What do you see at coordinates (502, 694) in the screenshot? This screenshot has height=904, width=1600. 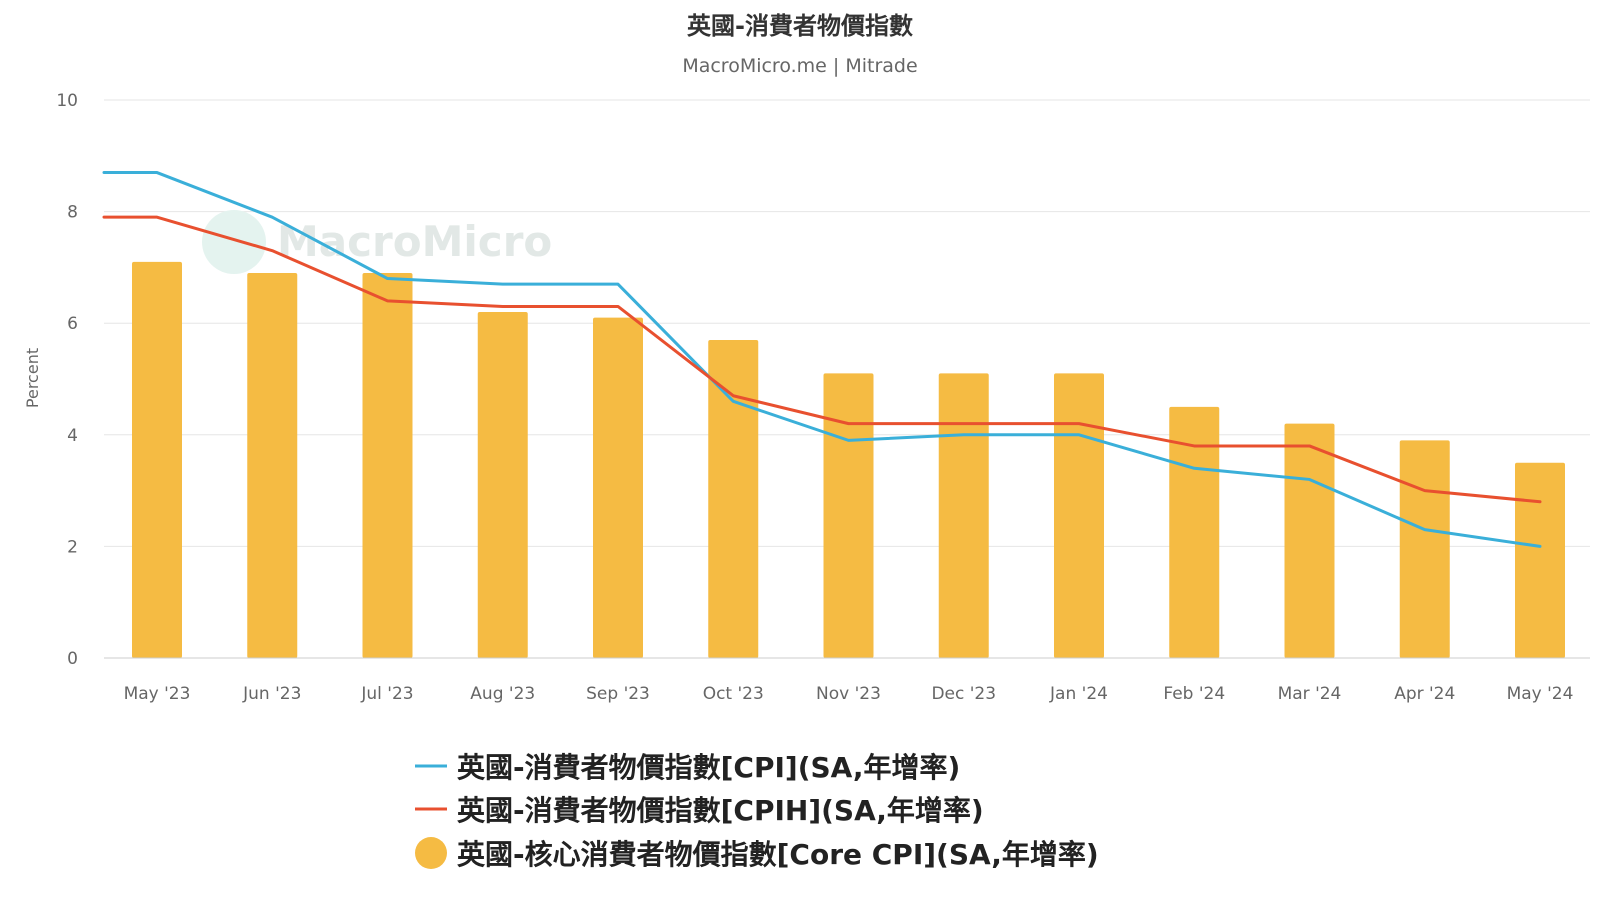 I see `x-tick-label: Aug '23` at bounding box center [502, 694].